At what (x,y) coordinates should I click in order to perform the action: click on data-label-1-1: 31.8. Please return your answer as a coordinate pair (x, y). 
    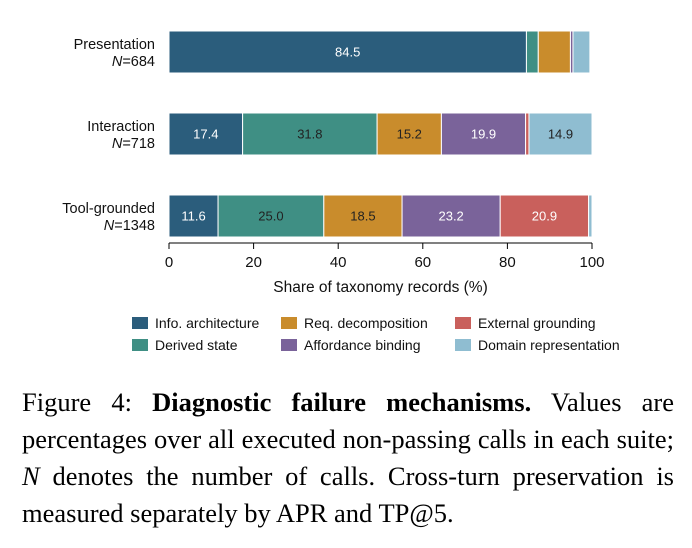
    Looking at the image, I should click on (309, 134).